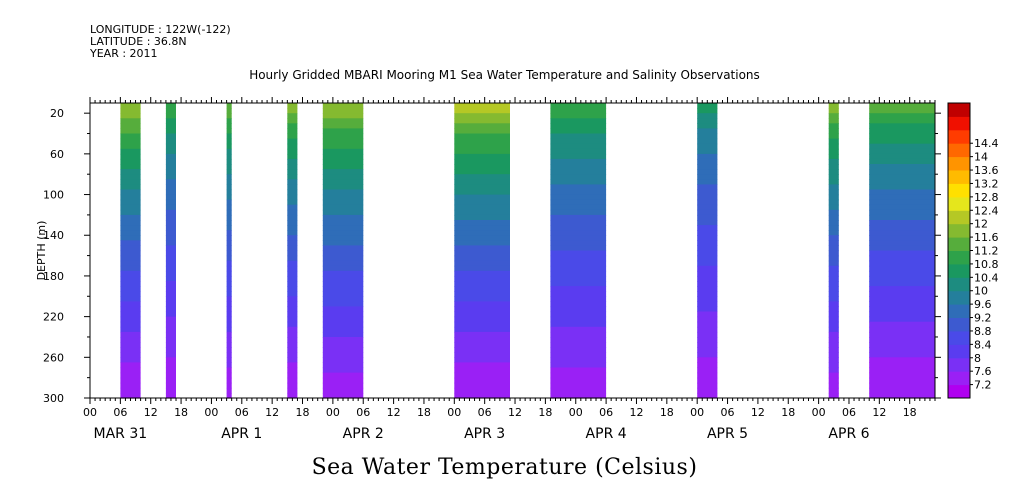 Image resolution: width=1009 pixels, height=504 pixels. I want to click on colorbar-label: 12.8, so click(986, 197).